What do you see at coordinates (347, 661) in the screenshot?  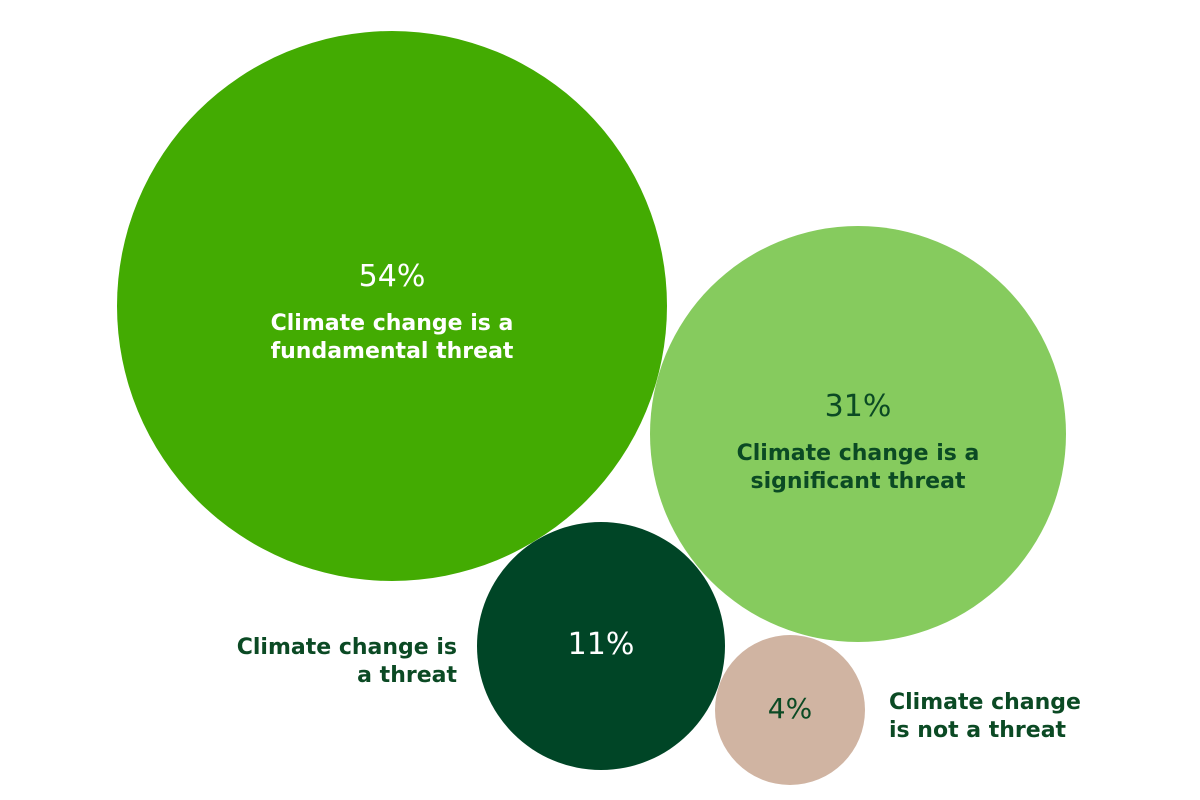 I see `bubble-label-threat: Climate change is a threat` at bounding box center [347, 661].